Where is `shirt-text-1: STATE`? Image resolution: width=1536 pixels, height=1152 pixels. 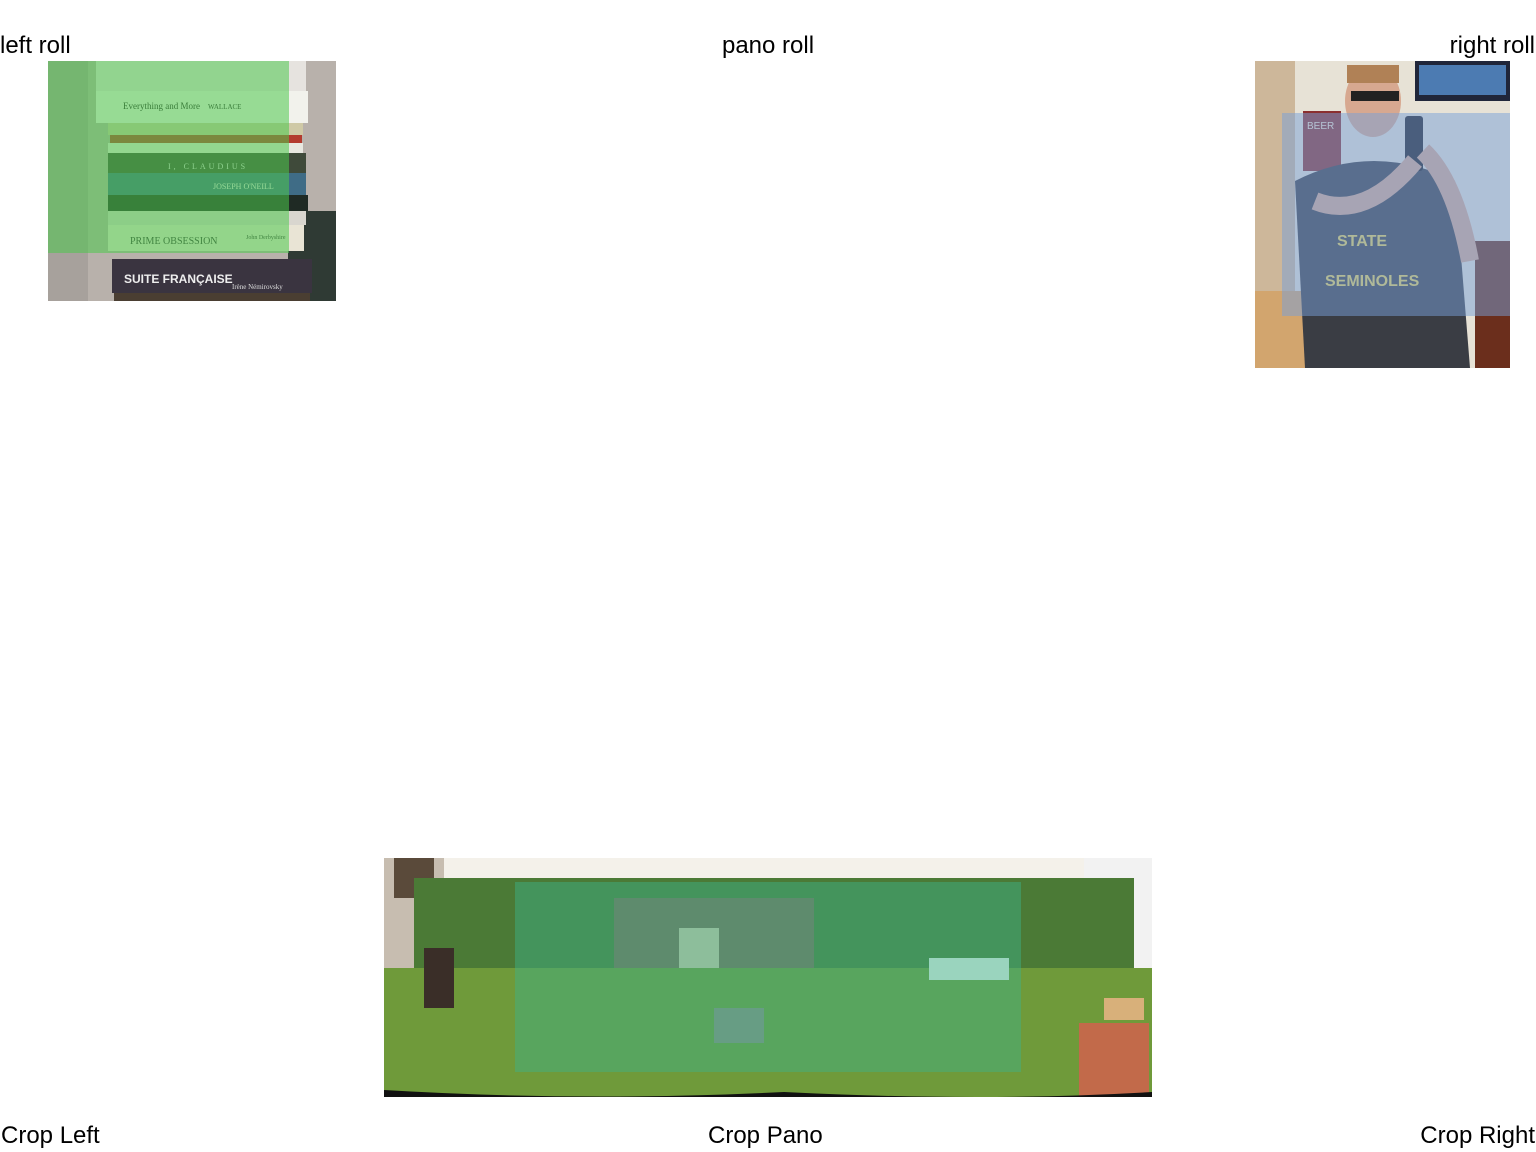 shirt-text-1: STATE is located at coordinates (1362, 241).